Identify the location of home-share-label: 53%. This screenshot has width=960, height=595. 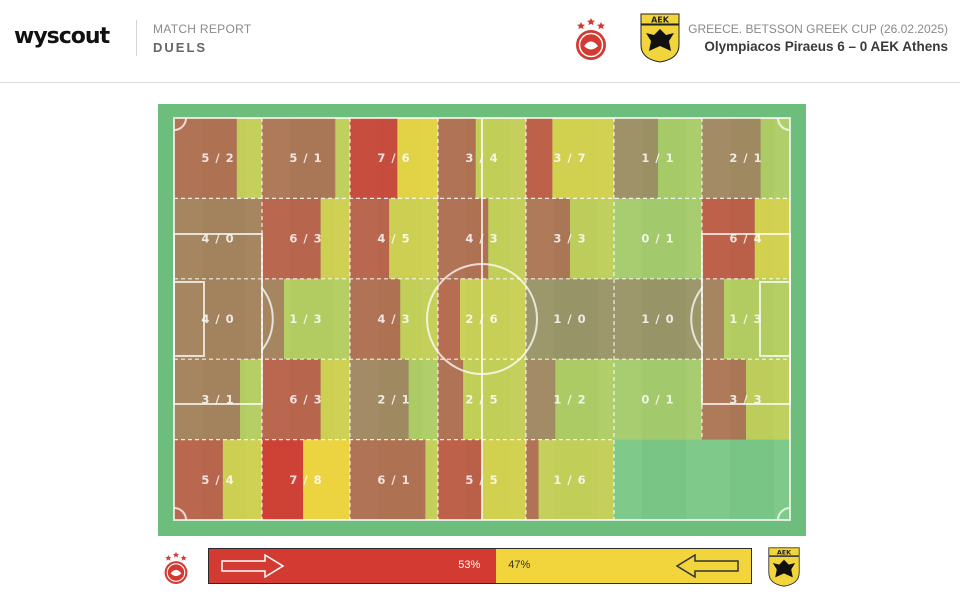
(469, 565).